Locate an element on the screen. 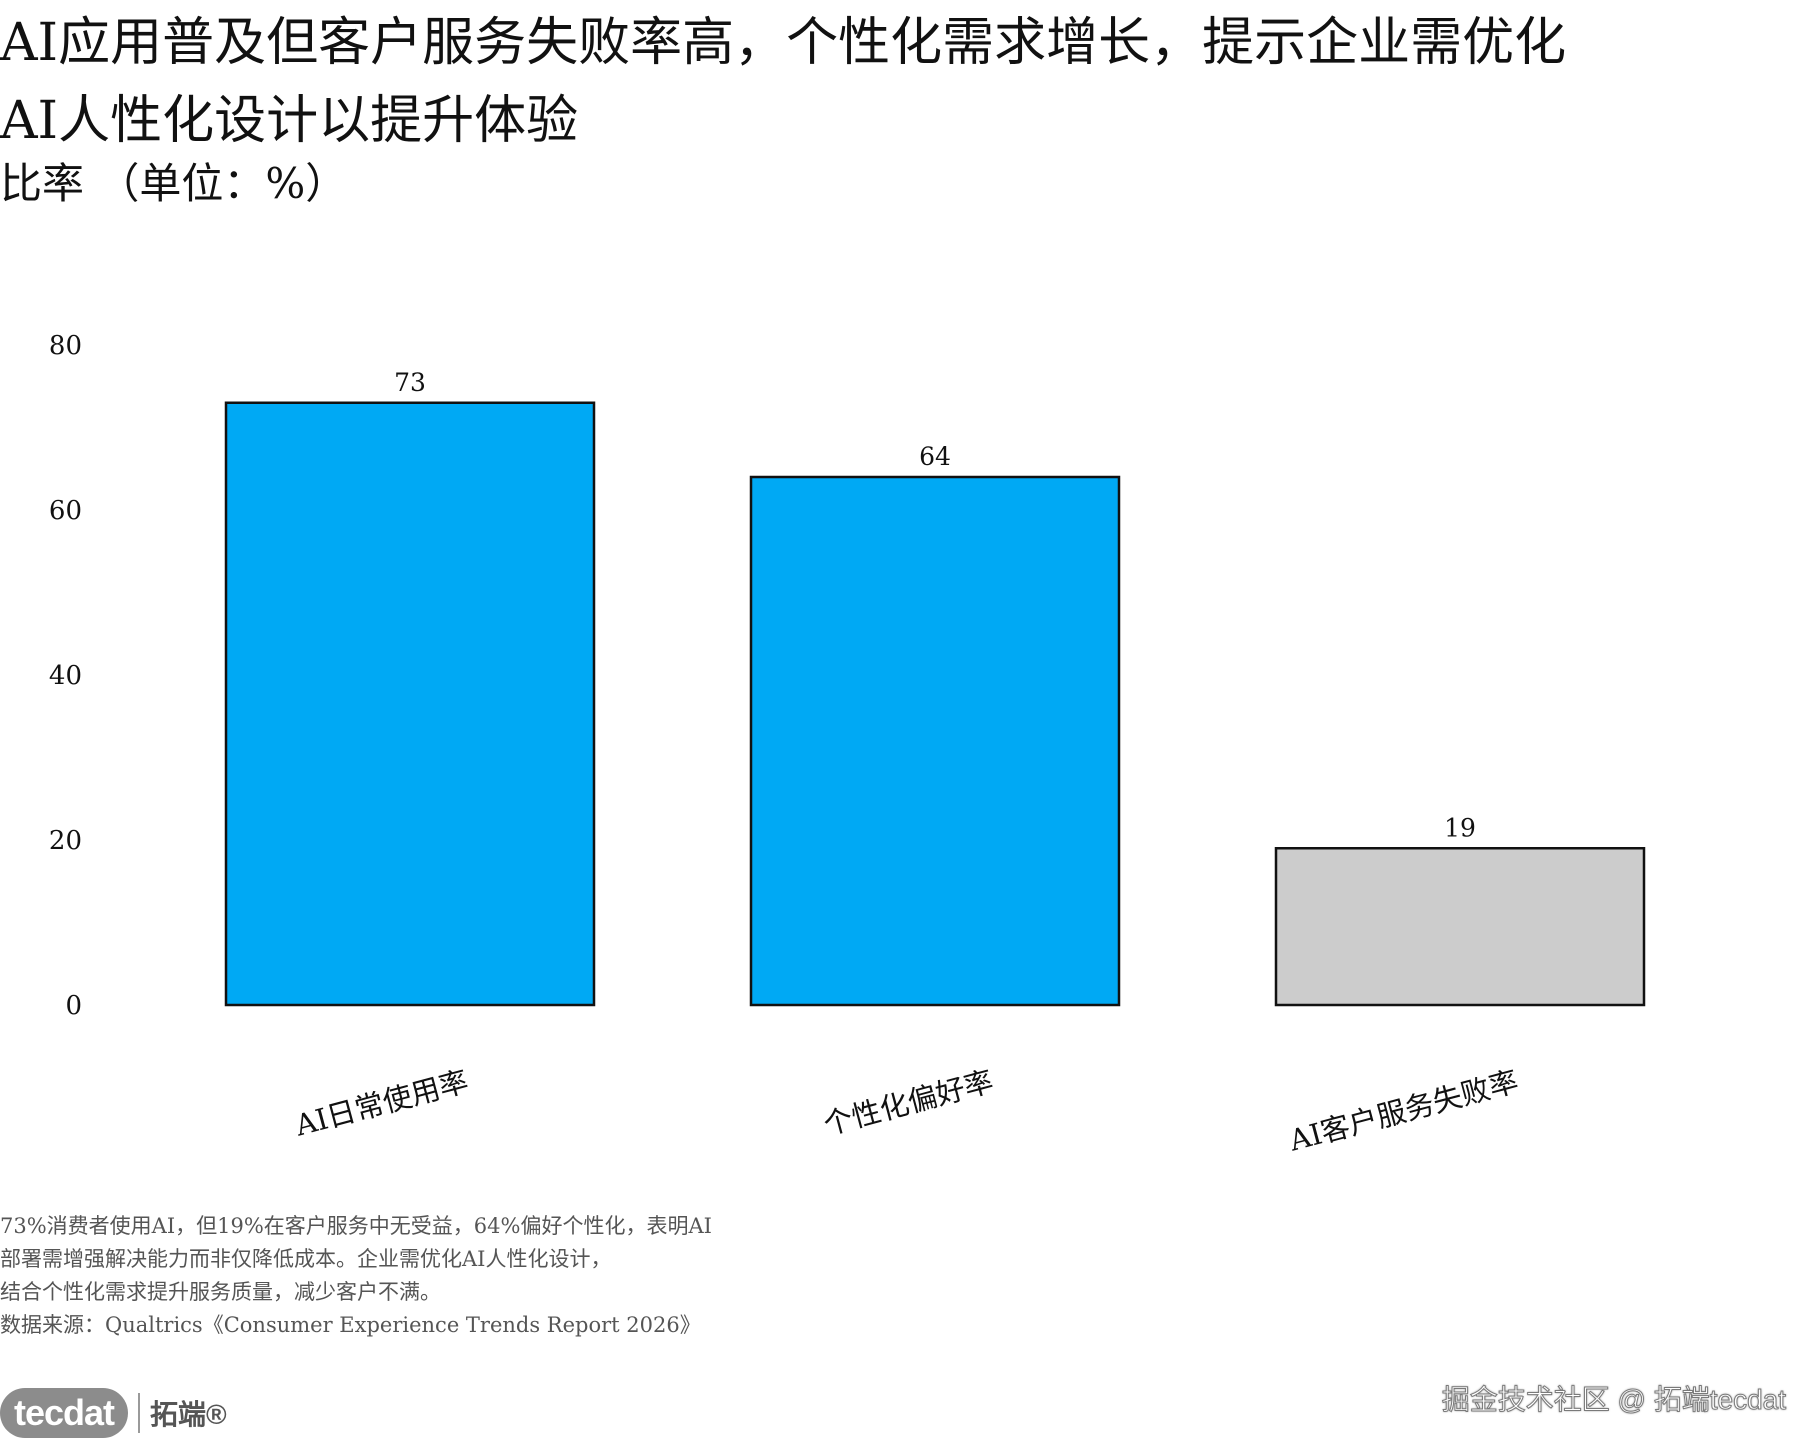 The image size is (1800, 1441). logo-text: 拓端® is located at coordinates (188, 1414).